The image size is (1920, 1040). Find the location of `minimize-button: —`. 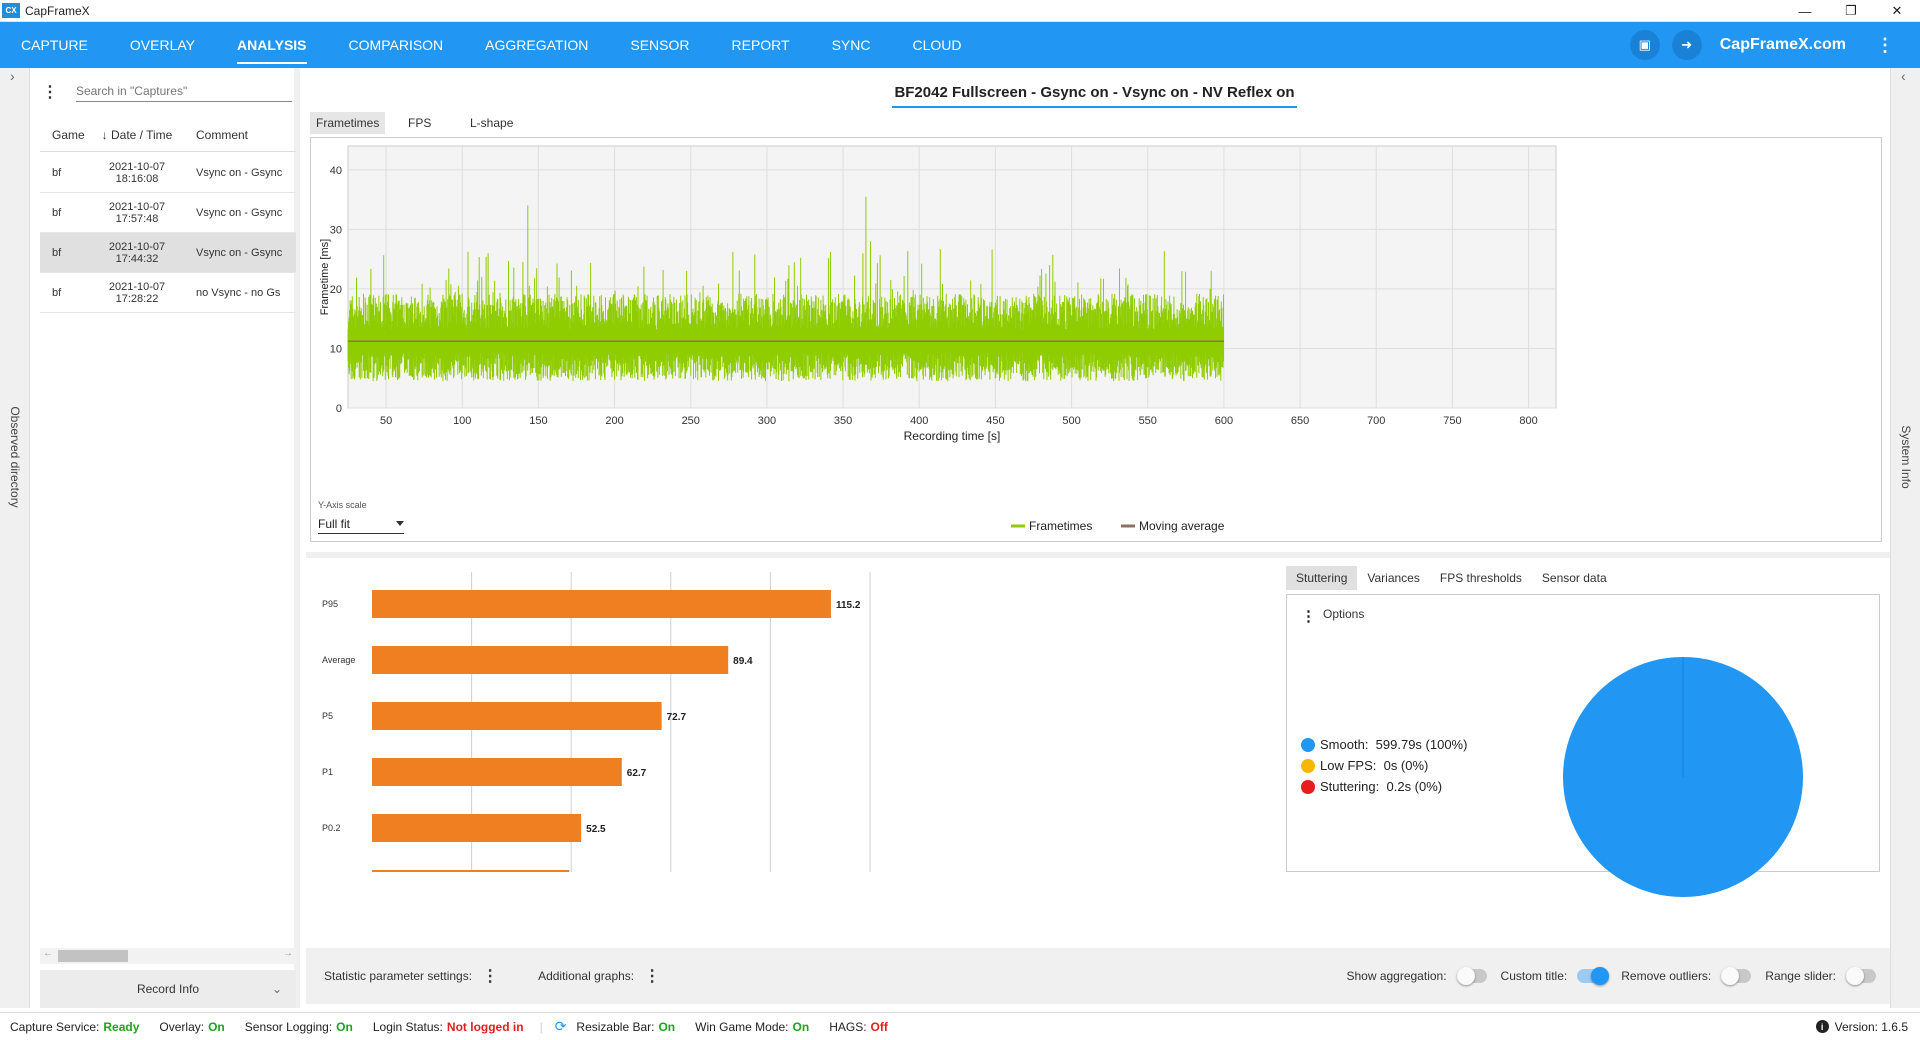

minimize-button: — is located at coordinates (1805, 11).